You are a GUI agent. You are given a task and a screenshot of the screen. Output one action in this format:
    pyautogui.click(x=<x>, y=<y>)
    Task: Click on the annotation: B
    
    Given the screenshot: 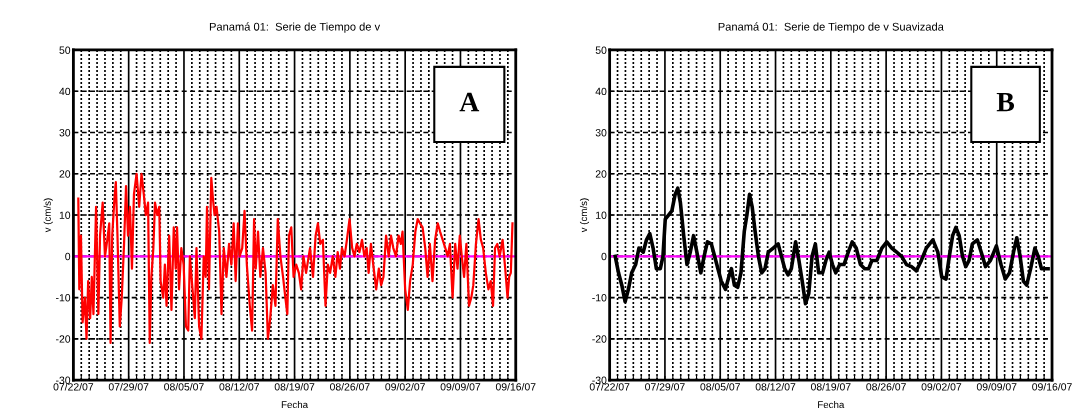 What is the action you would take?
    pyautogui.click(x=1005, y=102)
    